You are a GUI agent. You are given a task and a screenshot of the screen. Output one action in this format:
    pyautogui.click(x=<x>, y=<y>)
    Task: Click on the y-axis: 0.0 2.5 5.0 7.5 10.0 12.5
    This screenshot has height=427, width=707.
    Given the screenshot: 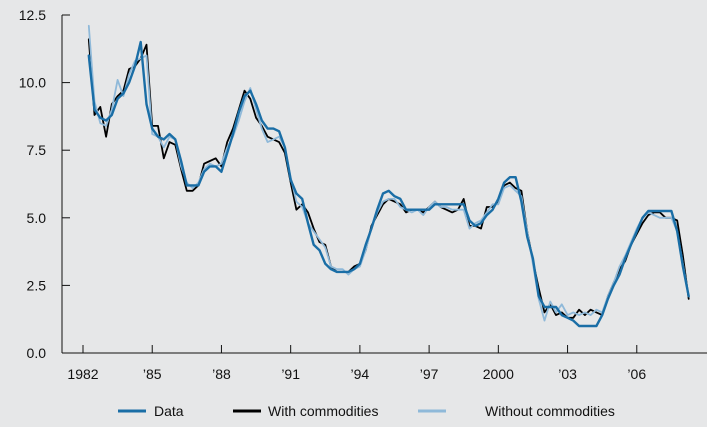 What is the action you would take?
    pyautogui.click(x=44, y=184)
    